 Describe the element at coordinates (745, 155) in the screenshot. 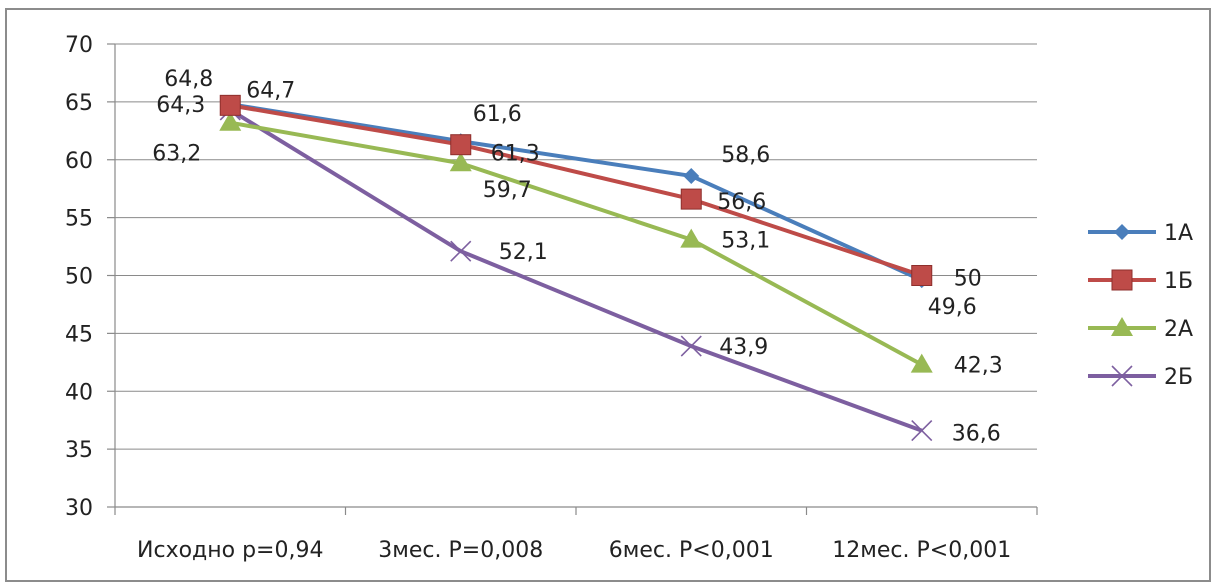

I see `data-label: 58,6` at that location.